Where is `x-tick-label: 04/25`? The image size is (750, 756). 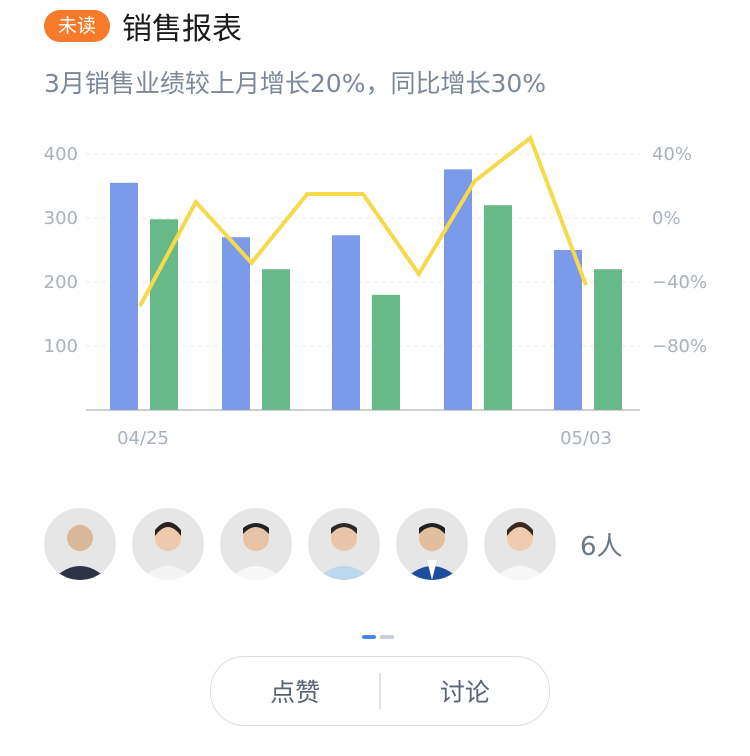
x-tick-label: 04/25 is located at coordinates (143, 438).